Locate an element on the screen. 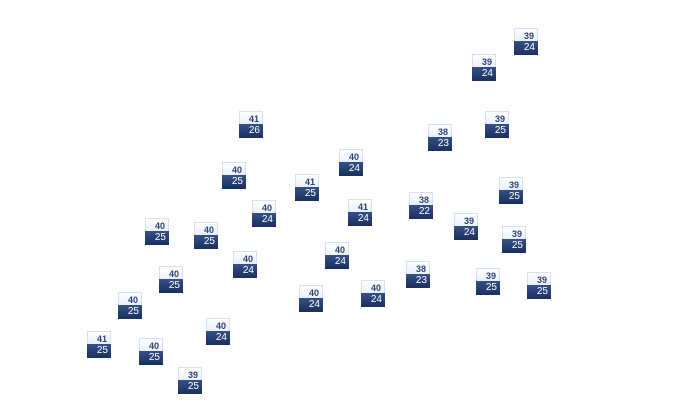 Image resolution: width=700 pixels, height=410 pixels. map-label-marker: 38 22 is located at coordinates (421, 205).